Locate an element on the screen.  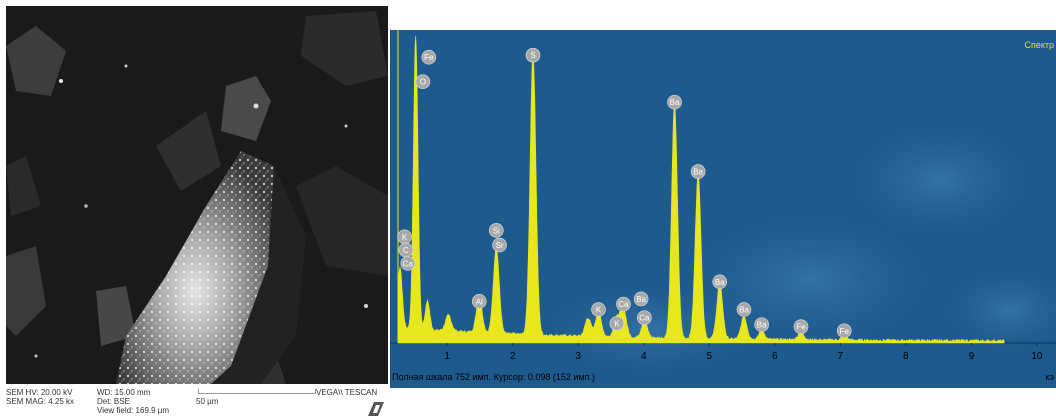
spectrum-title: Спектр is located at coordinates (1039, 45).